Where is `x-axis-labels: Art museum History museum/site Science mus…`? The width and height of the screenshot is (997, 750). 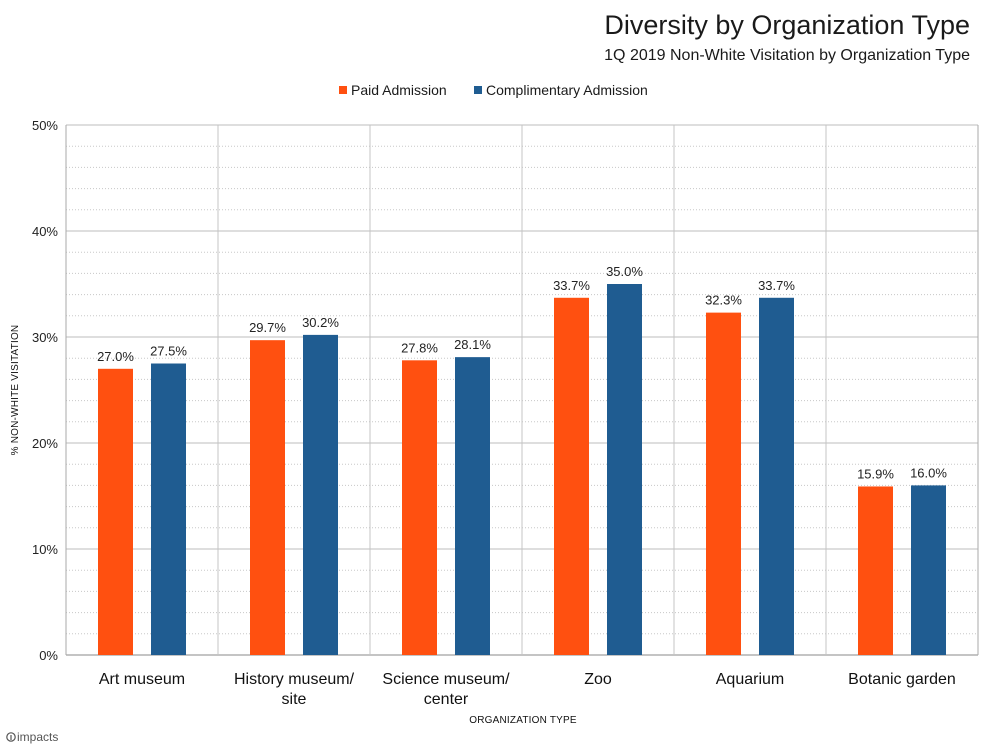
x-axis-labels: Art museum History museum/site Science mus… is located at coordinates (527, 689).